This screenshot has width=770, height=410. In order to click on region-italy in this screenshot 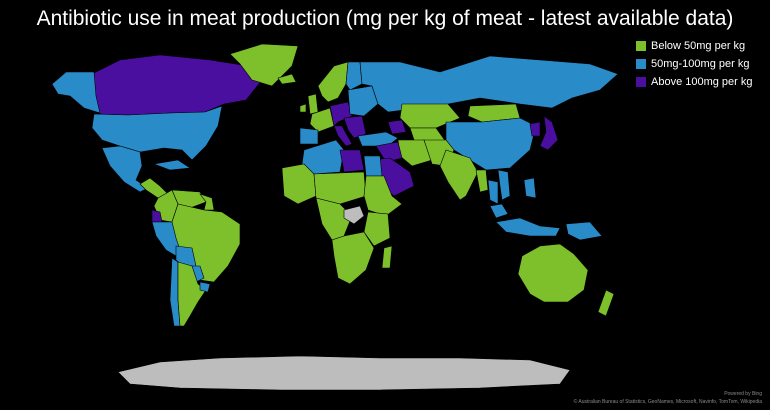, I will do `click(343, 136)`.